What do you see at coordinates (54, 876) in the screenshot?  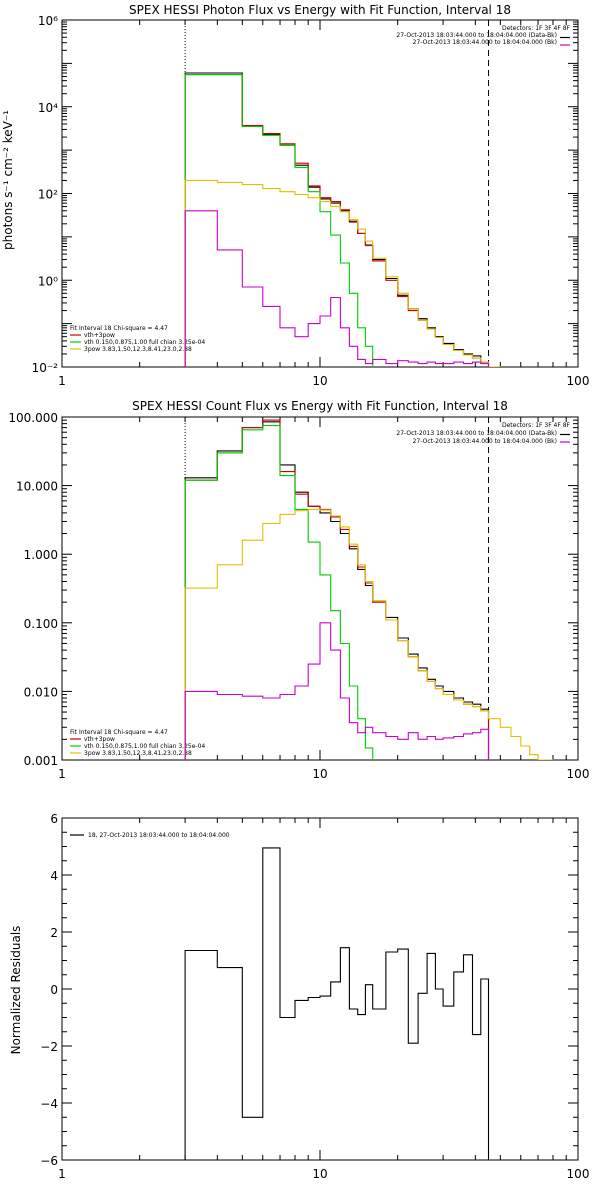 I see `y-tick-label: 4` at bounding box center [54, 876].